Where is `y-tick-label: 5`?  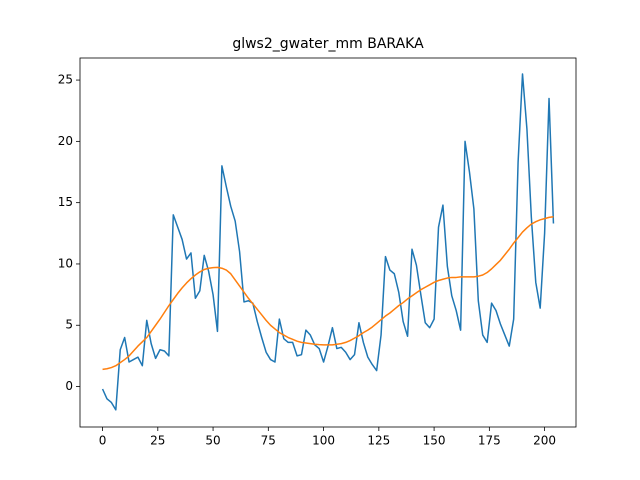 y-tick-label: 5 is located at coordinates (69, 325).